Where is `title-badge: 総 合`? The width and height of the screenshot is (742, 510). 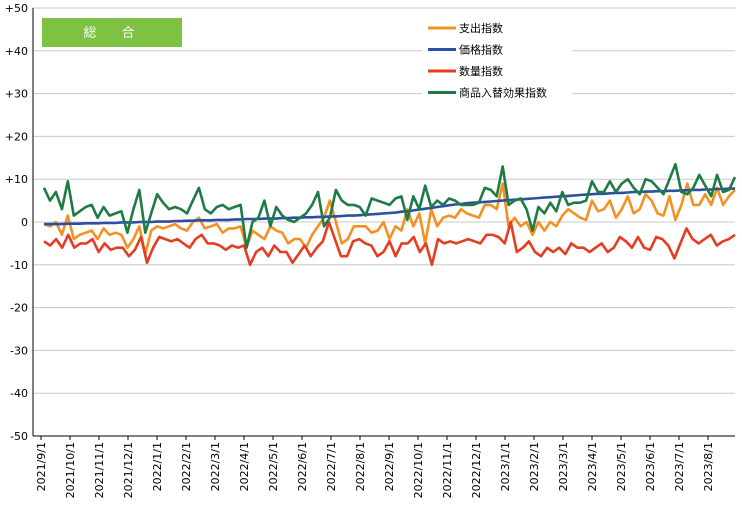
title-badge: 総 合 is located at coordinates (112, 32).